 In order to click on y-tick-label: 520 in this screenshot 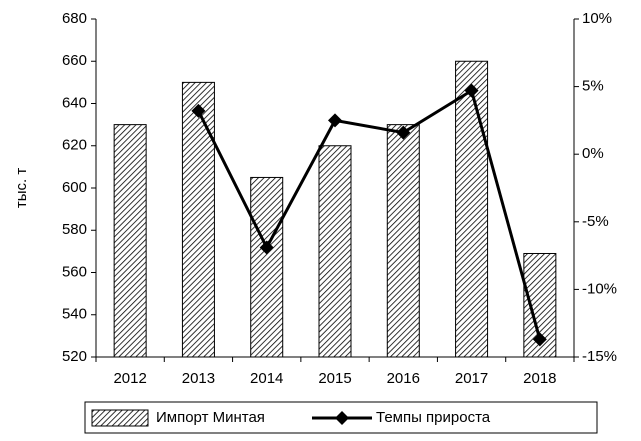, I will do `click(74, 356)`.